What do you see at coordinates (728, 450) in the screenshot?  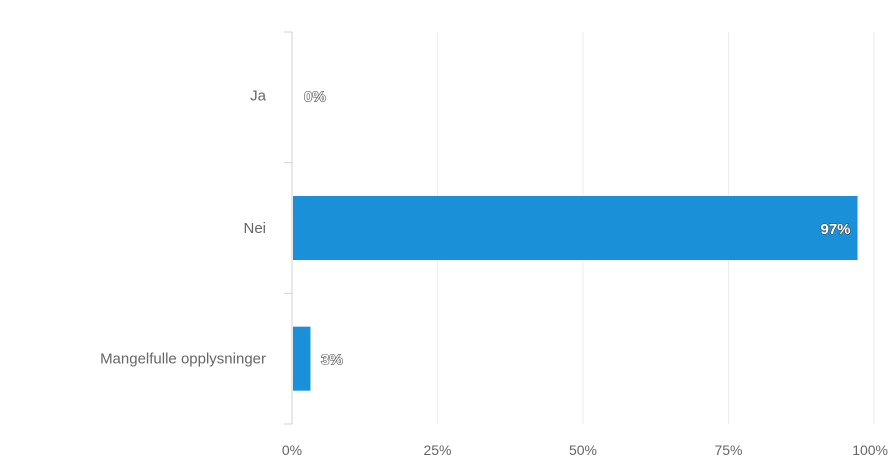 I see `x-tick-label: 75%` at bounding box center [728, 450].